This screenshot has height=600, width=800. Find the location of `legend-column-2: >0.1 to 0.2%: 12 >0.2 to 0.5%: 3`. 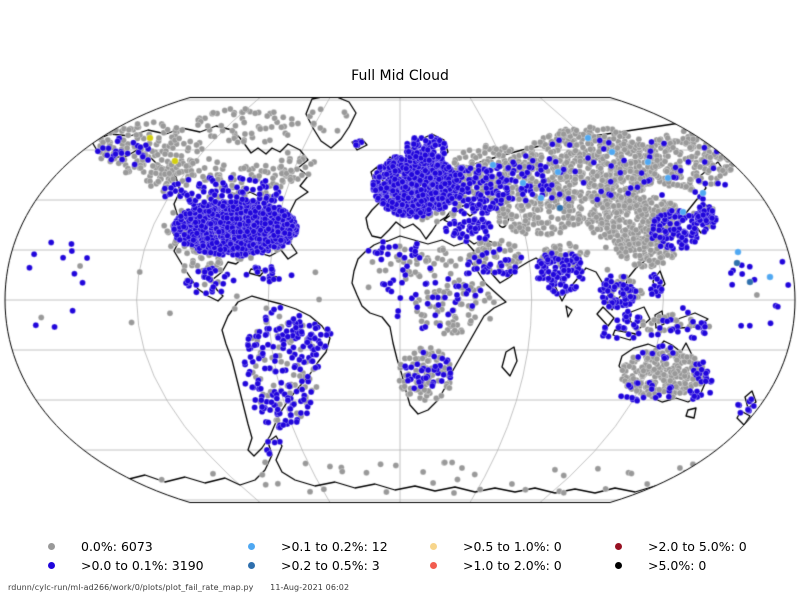

legend-column-2: >0.1 to 0.2%: 12 >0.2 to 0.5%: 3 is located at coordinates (318, 556).